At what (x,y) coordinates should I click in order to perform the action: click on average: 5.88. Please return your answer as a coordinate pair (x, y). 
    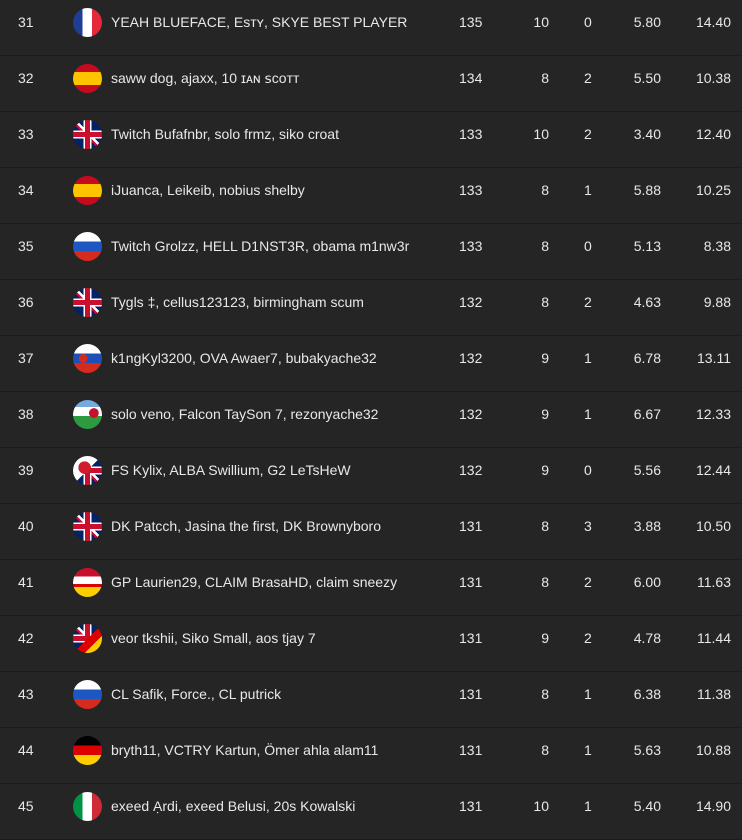
    Looking at the image, I should click on (647, 190).